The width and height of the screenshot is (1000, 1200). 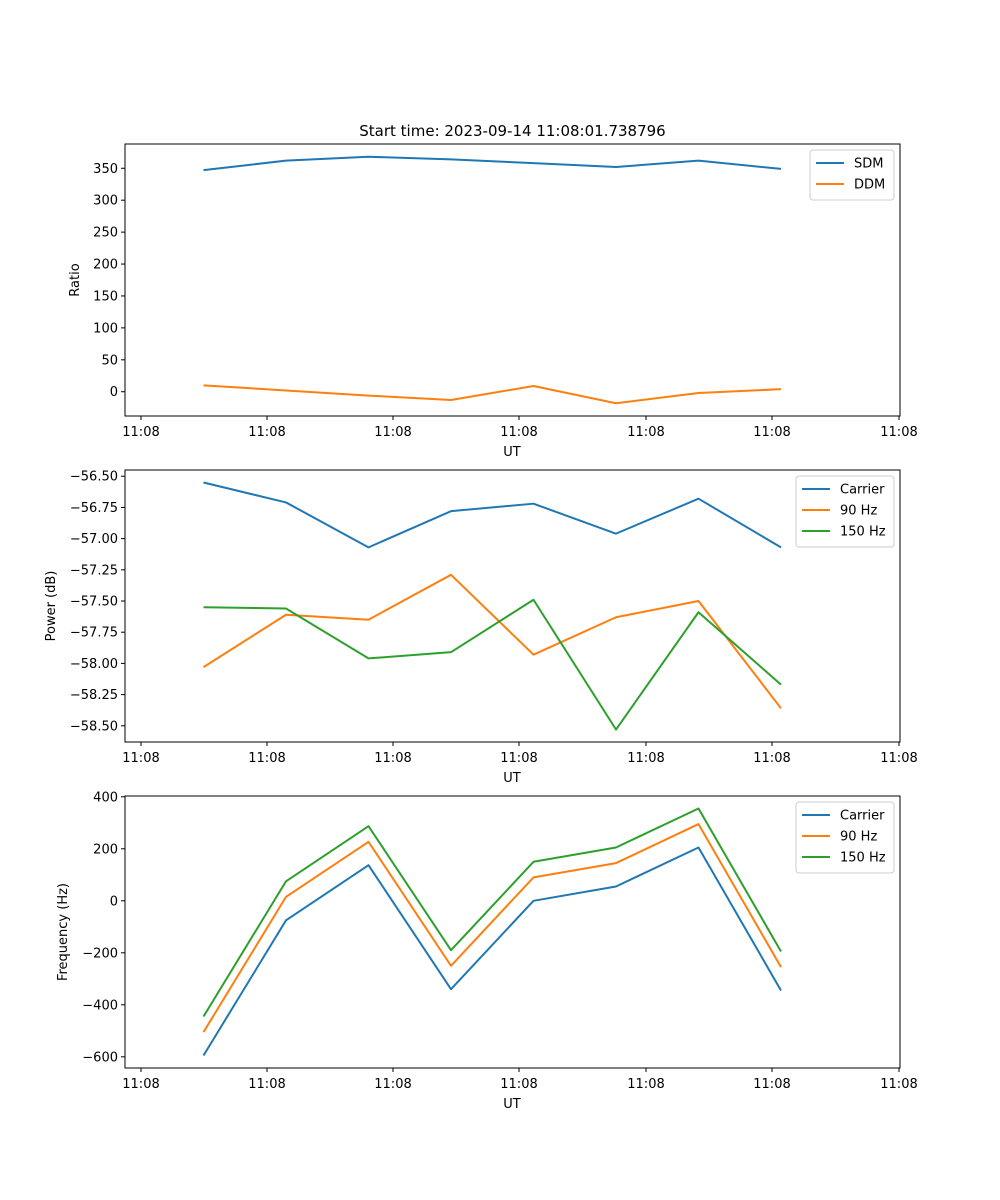 What do you see at coordinates (94, 508) in the screenshot?
I see `y-tick-label: −56.75` at bounding box center [94, 508].